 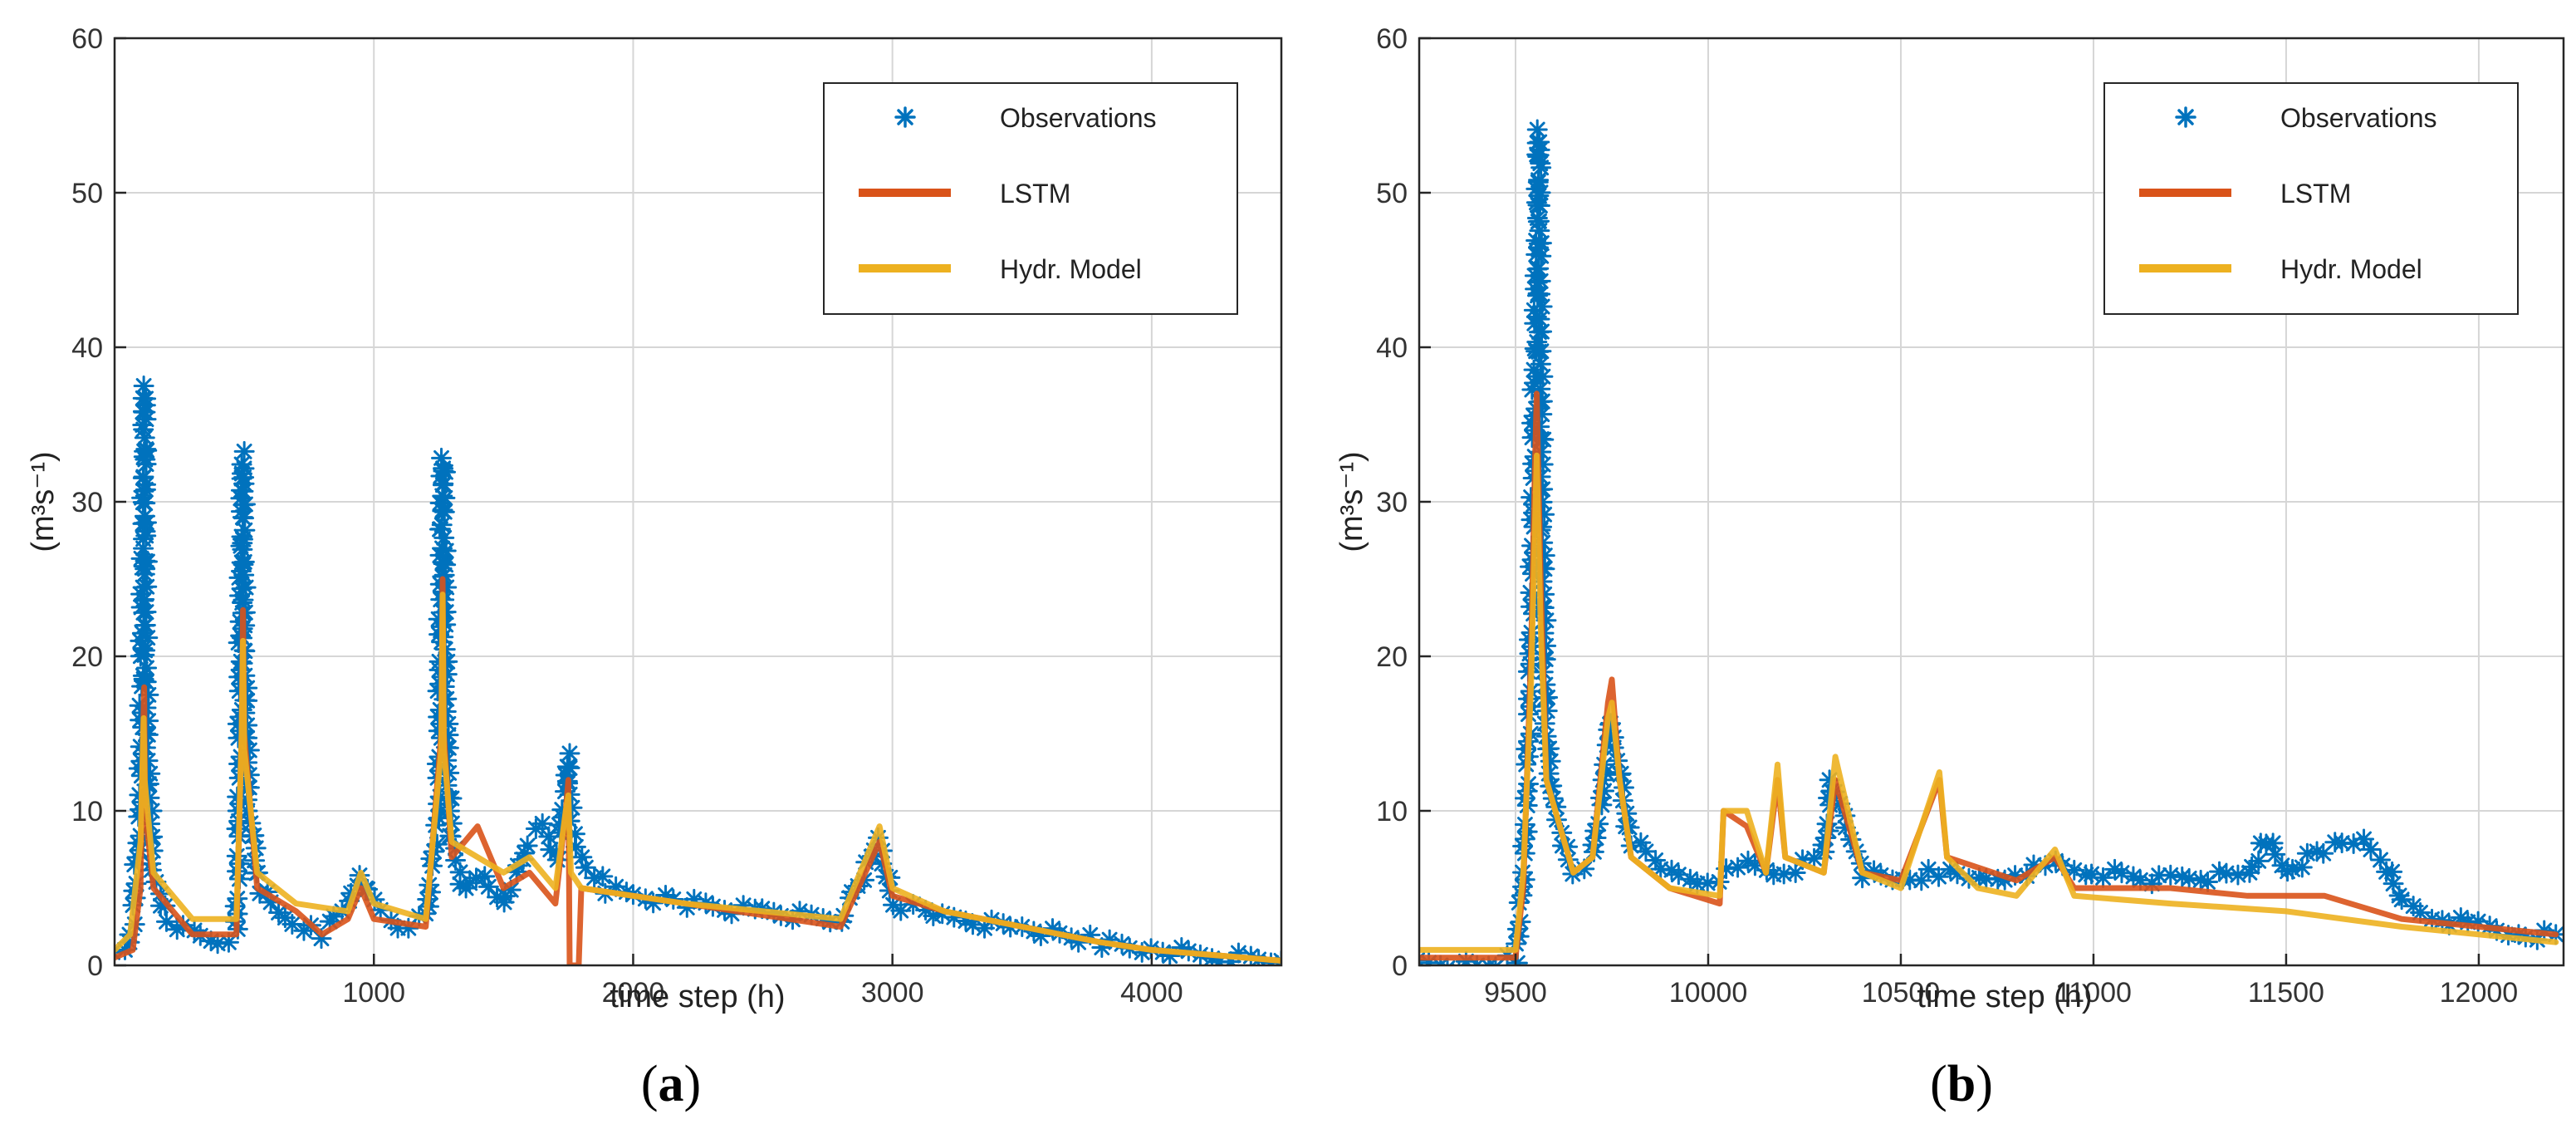 What do you see at coordinates (2186, 117) in the screenshot?
I see `legend-observations-marker-b` at bounding box center [2186, 117].